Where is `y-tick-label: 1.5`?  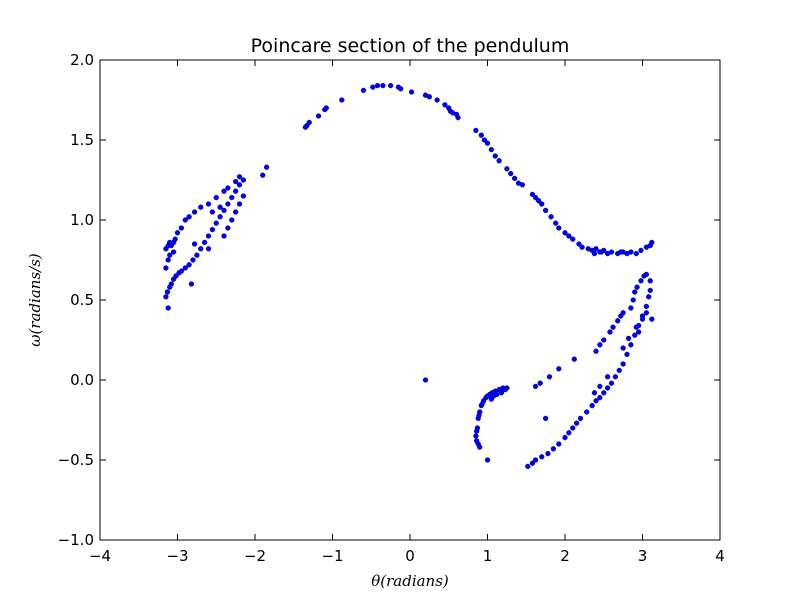
y-tick-label: 1.5 is located at coordinates (82, 140).